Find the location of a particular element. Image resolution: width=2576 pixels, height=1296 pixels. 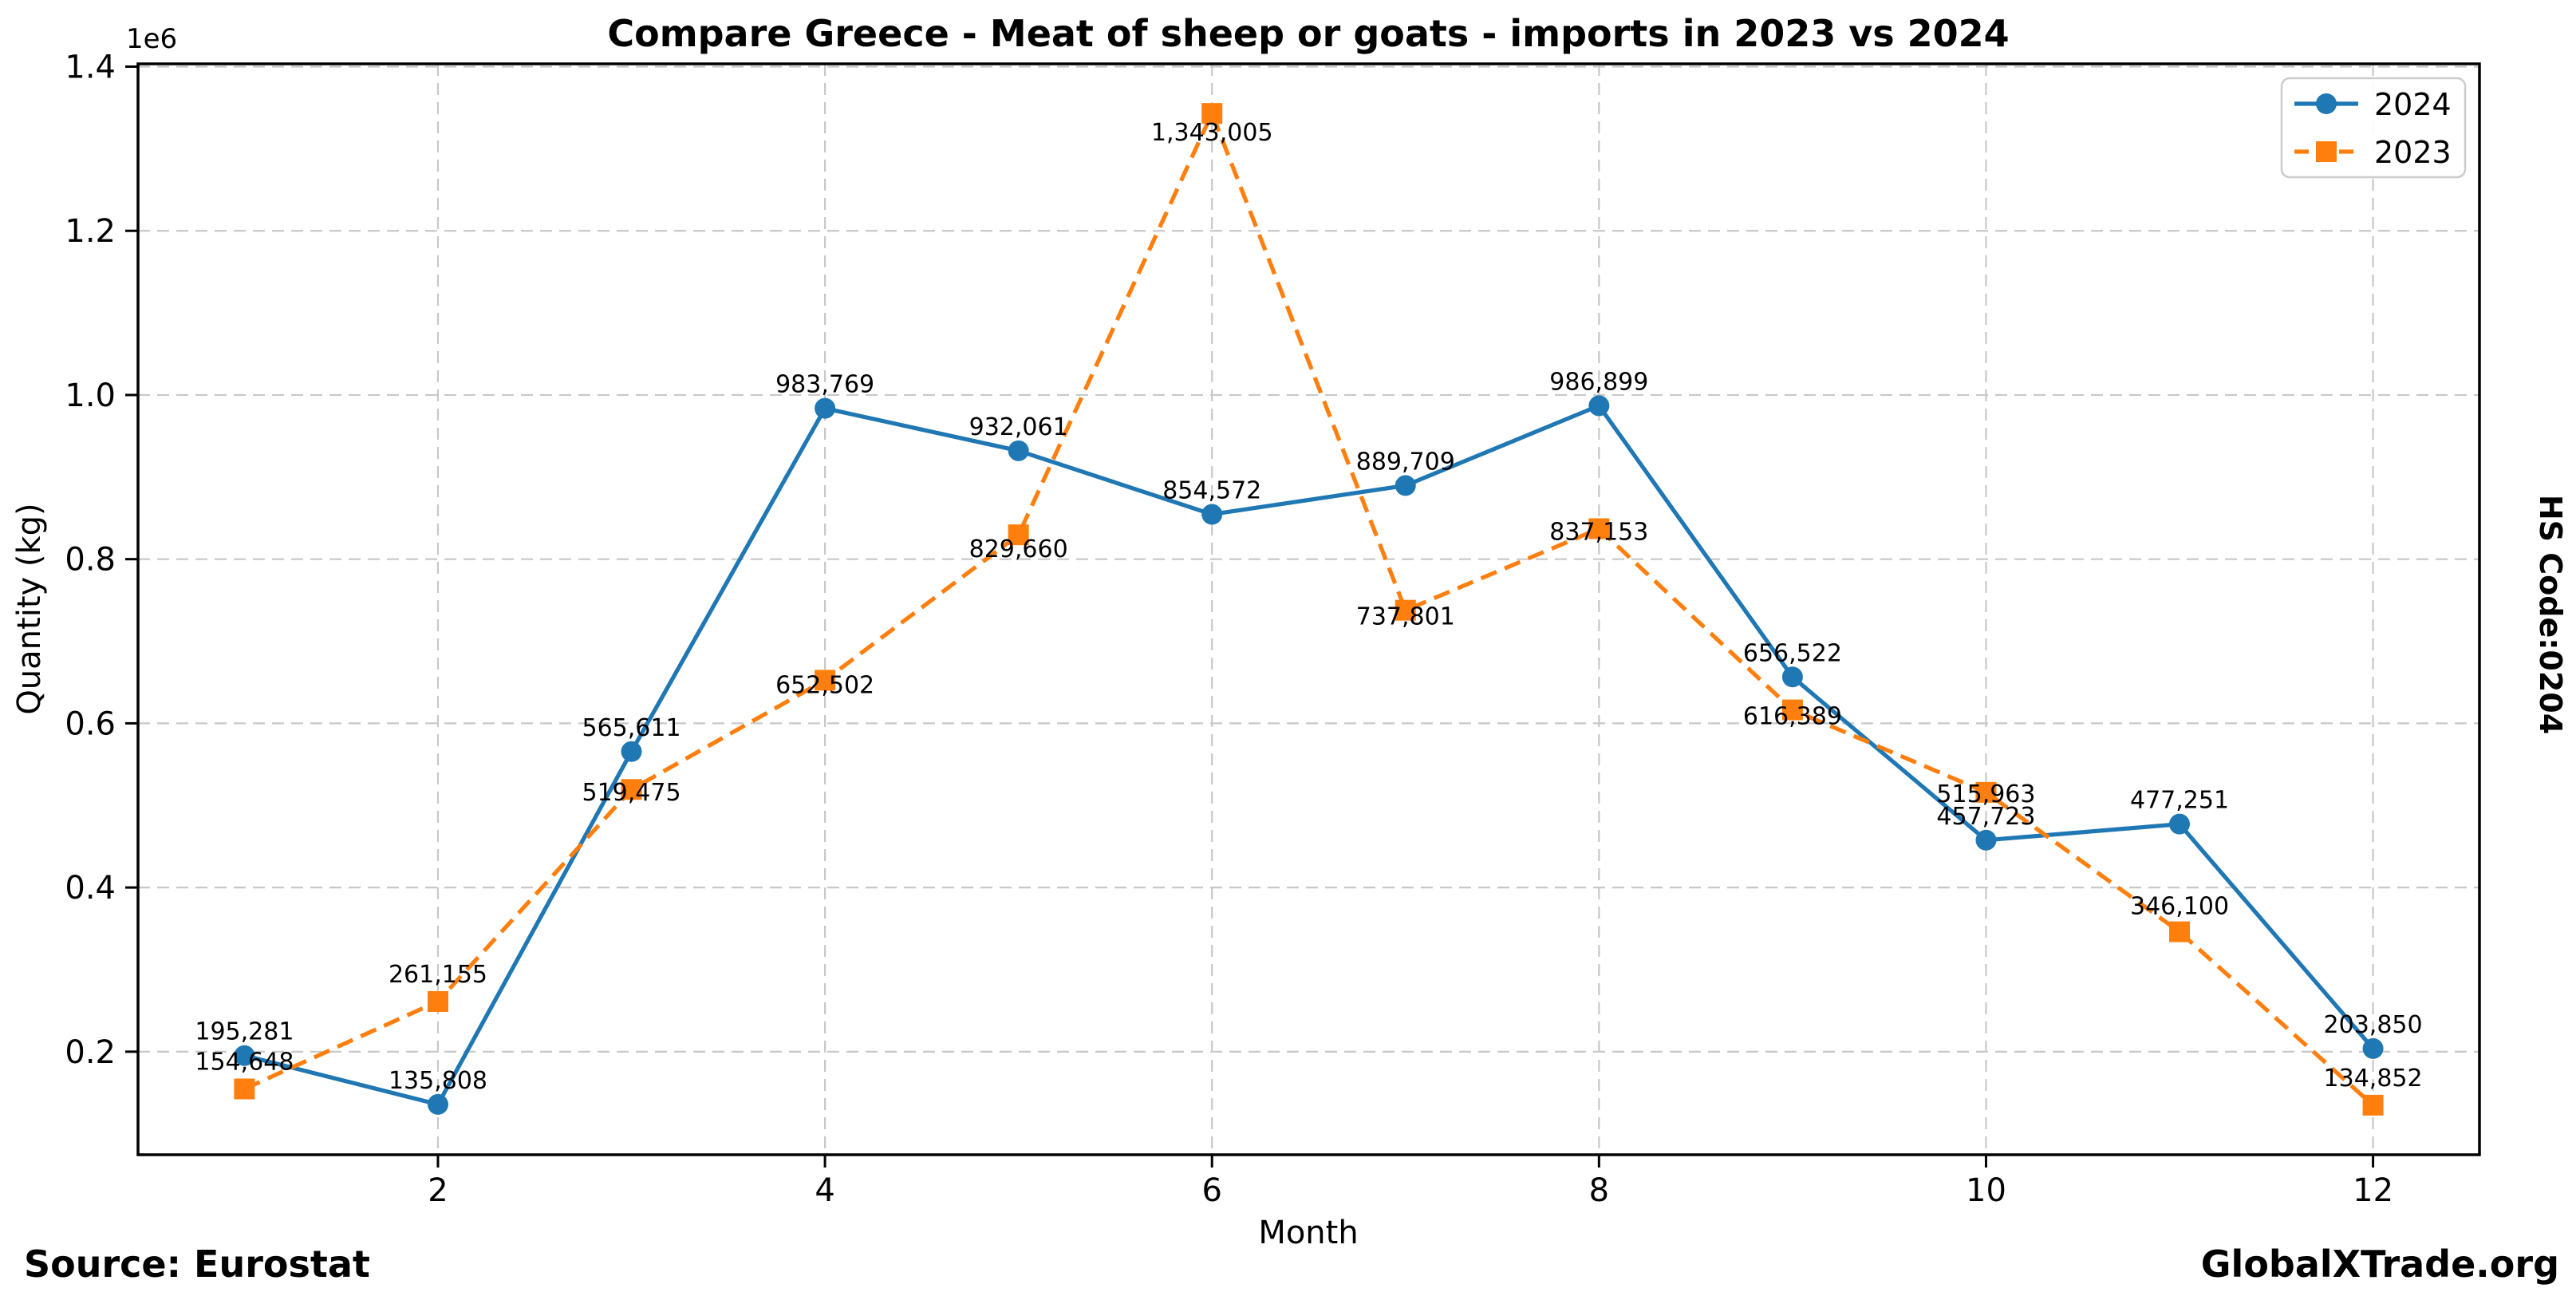

data-label-2023-m8: 837,153 is located at coordinates (1599, 532).